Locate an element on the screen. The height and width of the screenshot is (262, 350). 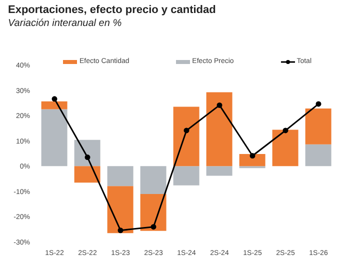
chart-subtitle: Variación interanual en % is located at coordinates (65, 23).